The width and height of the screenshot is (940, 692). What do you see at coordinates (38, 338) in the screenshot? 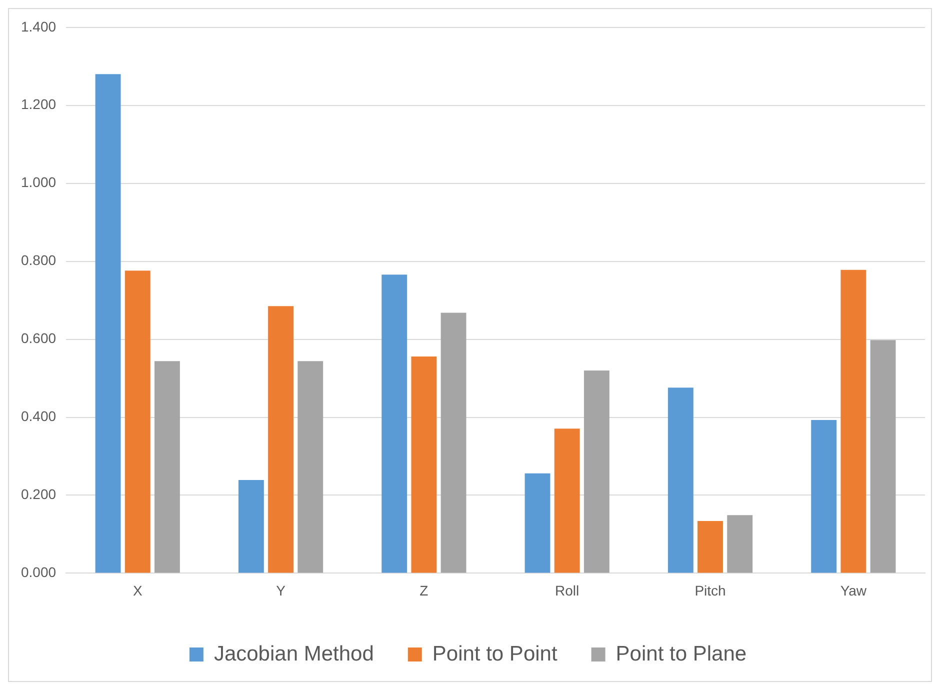
I see `y-tick-label: 0.600` at bounding box center [38, 338].